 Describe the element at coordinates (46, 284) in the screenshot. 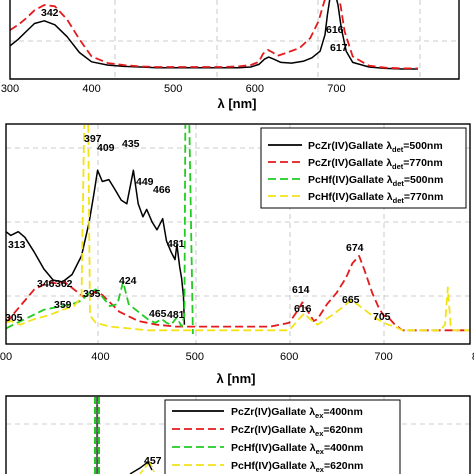

I see `mid-peak-label-346: 346` at that location.